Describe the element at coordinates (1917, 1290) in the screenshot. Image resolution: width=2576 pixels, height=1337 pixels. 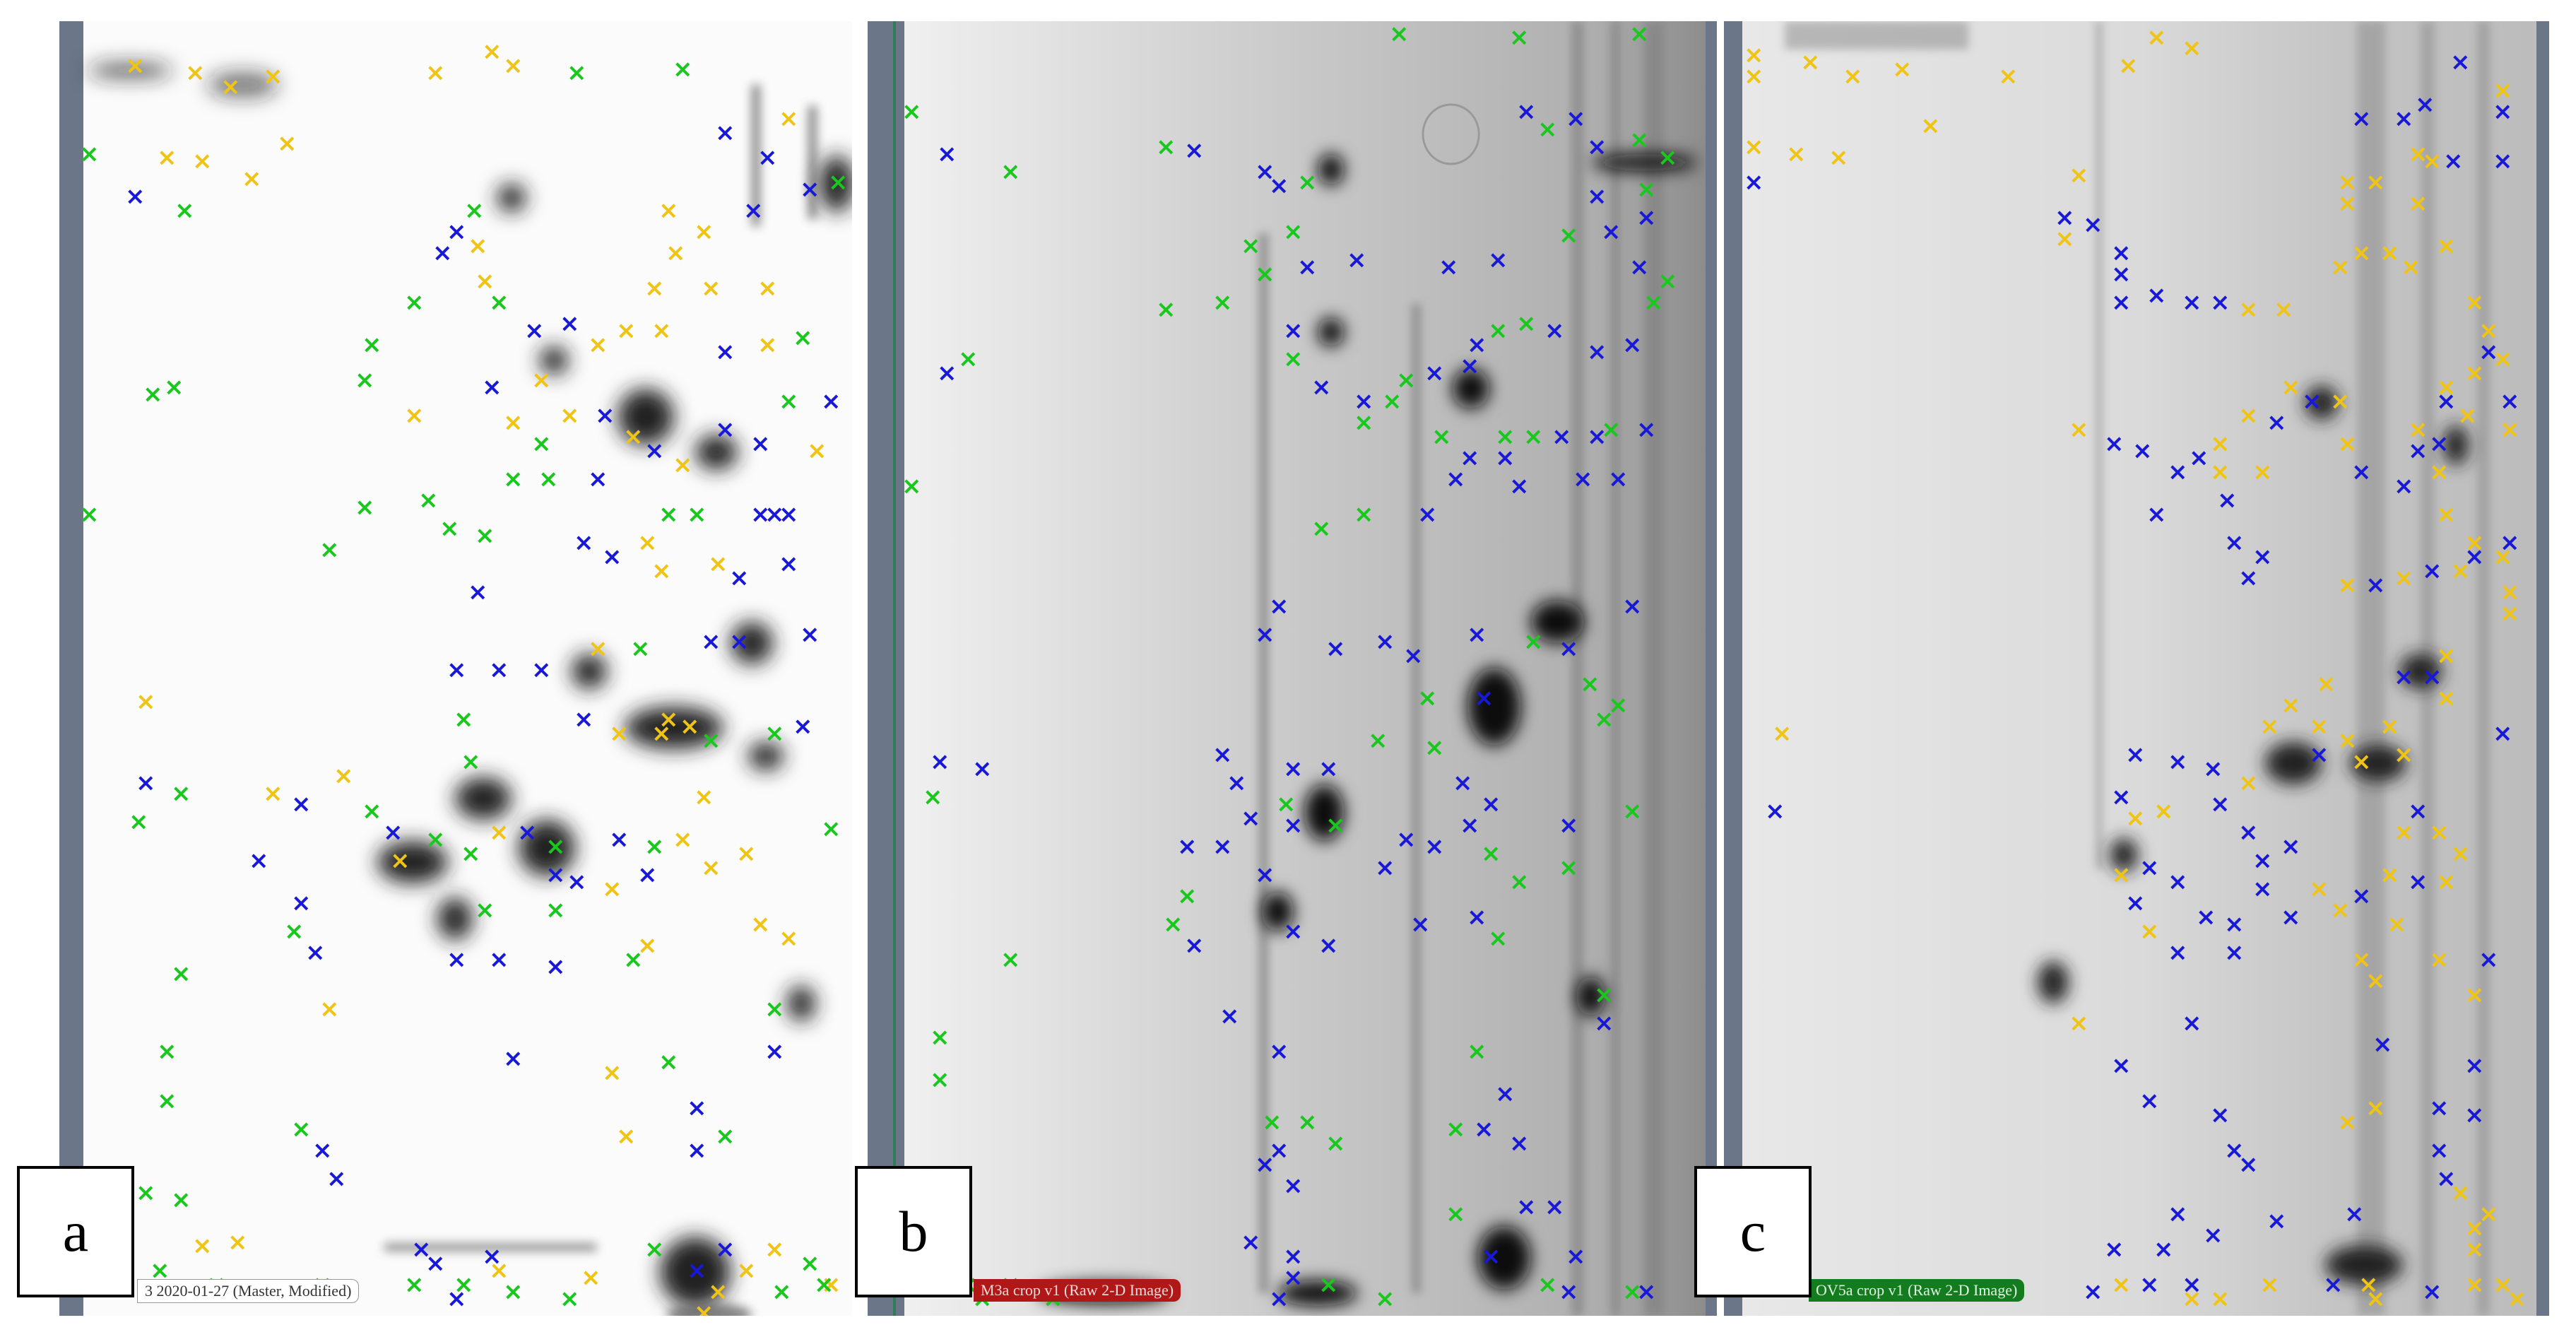
I see `panel-c-caption: OV5a crop v1 (Raw 2-D Image)` at that location.